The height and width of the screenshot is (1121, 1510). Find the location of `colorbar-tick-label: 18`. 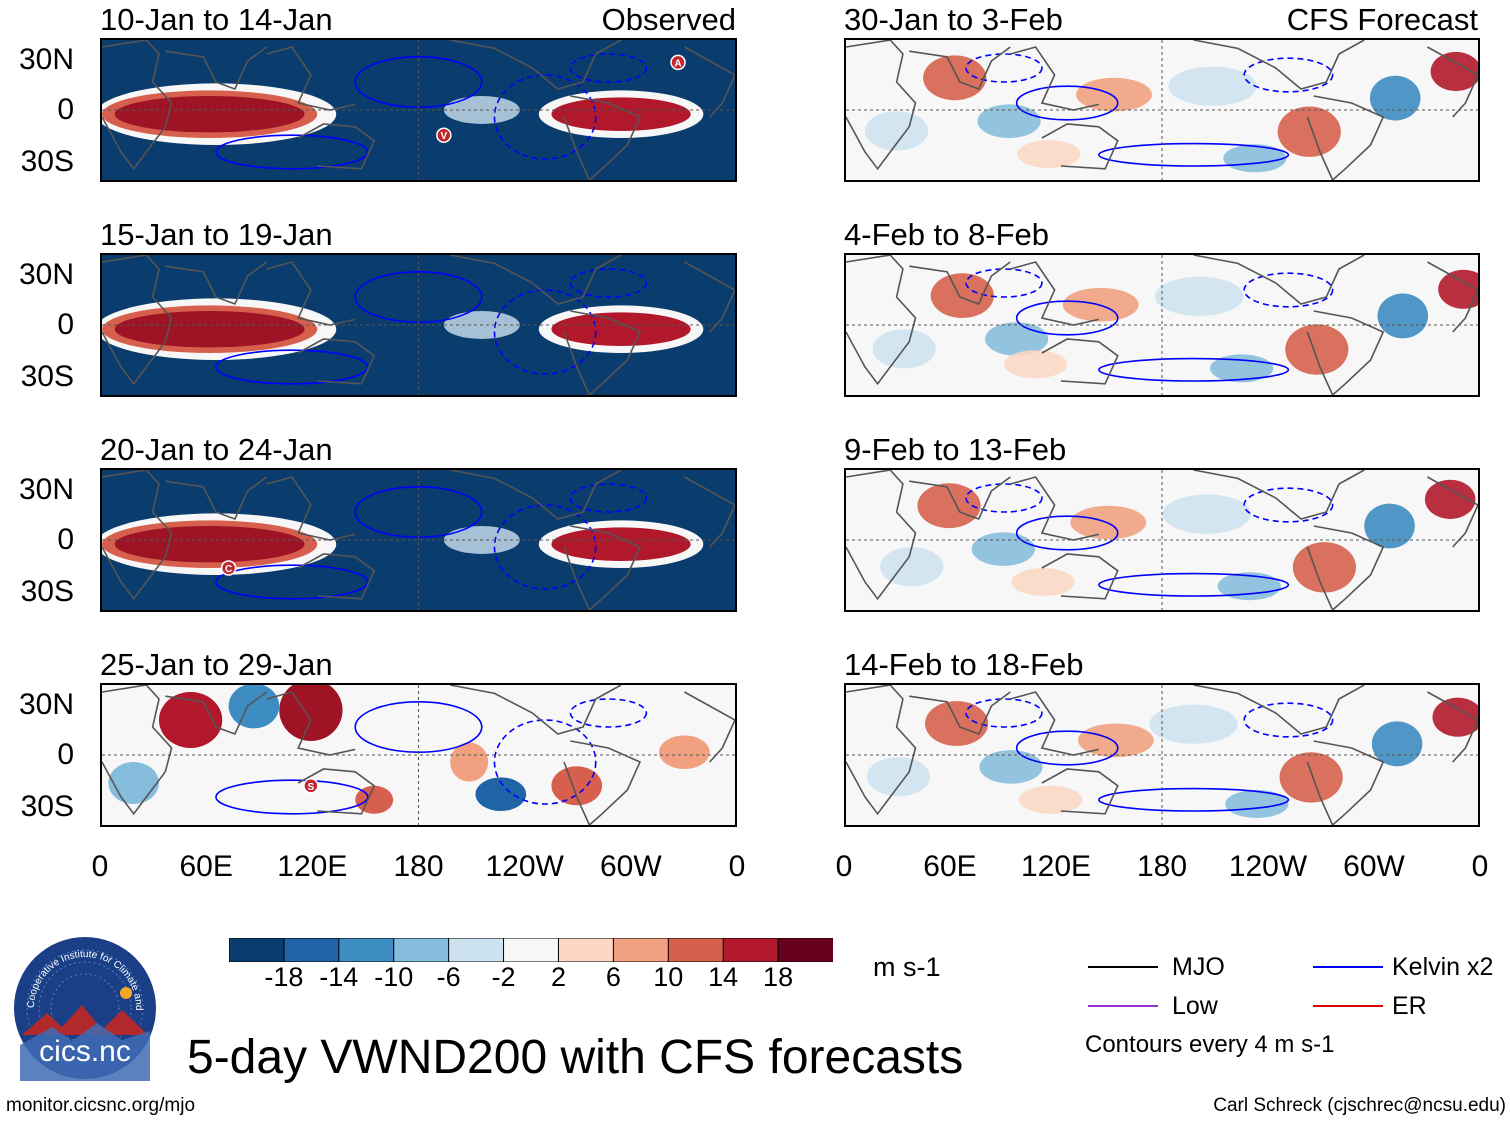

colorbar-tick-label: 18 is located at coordinates (778, 977).